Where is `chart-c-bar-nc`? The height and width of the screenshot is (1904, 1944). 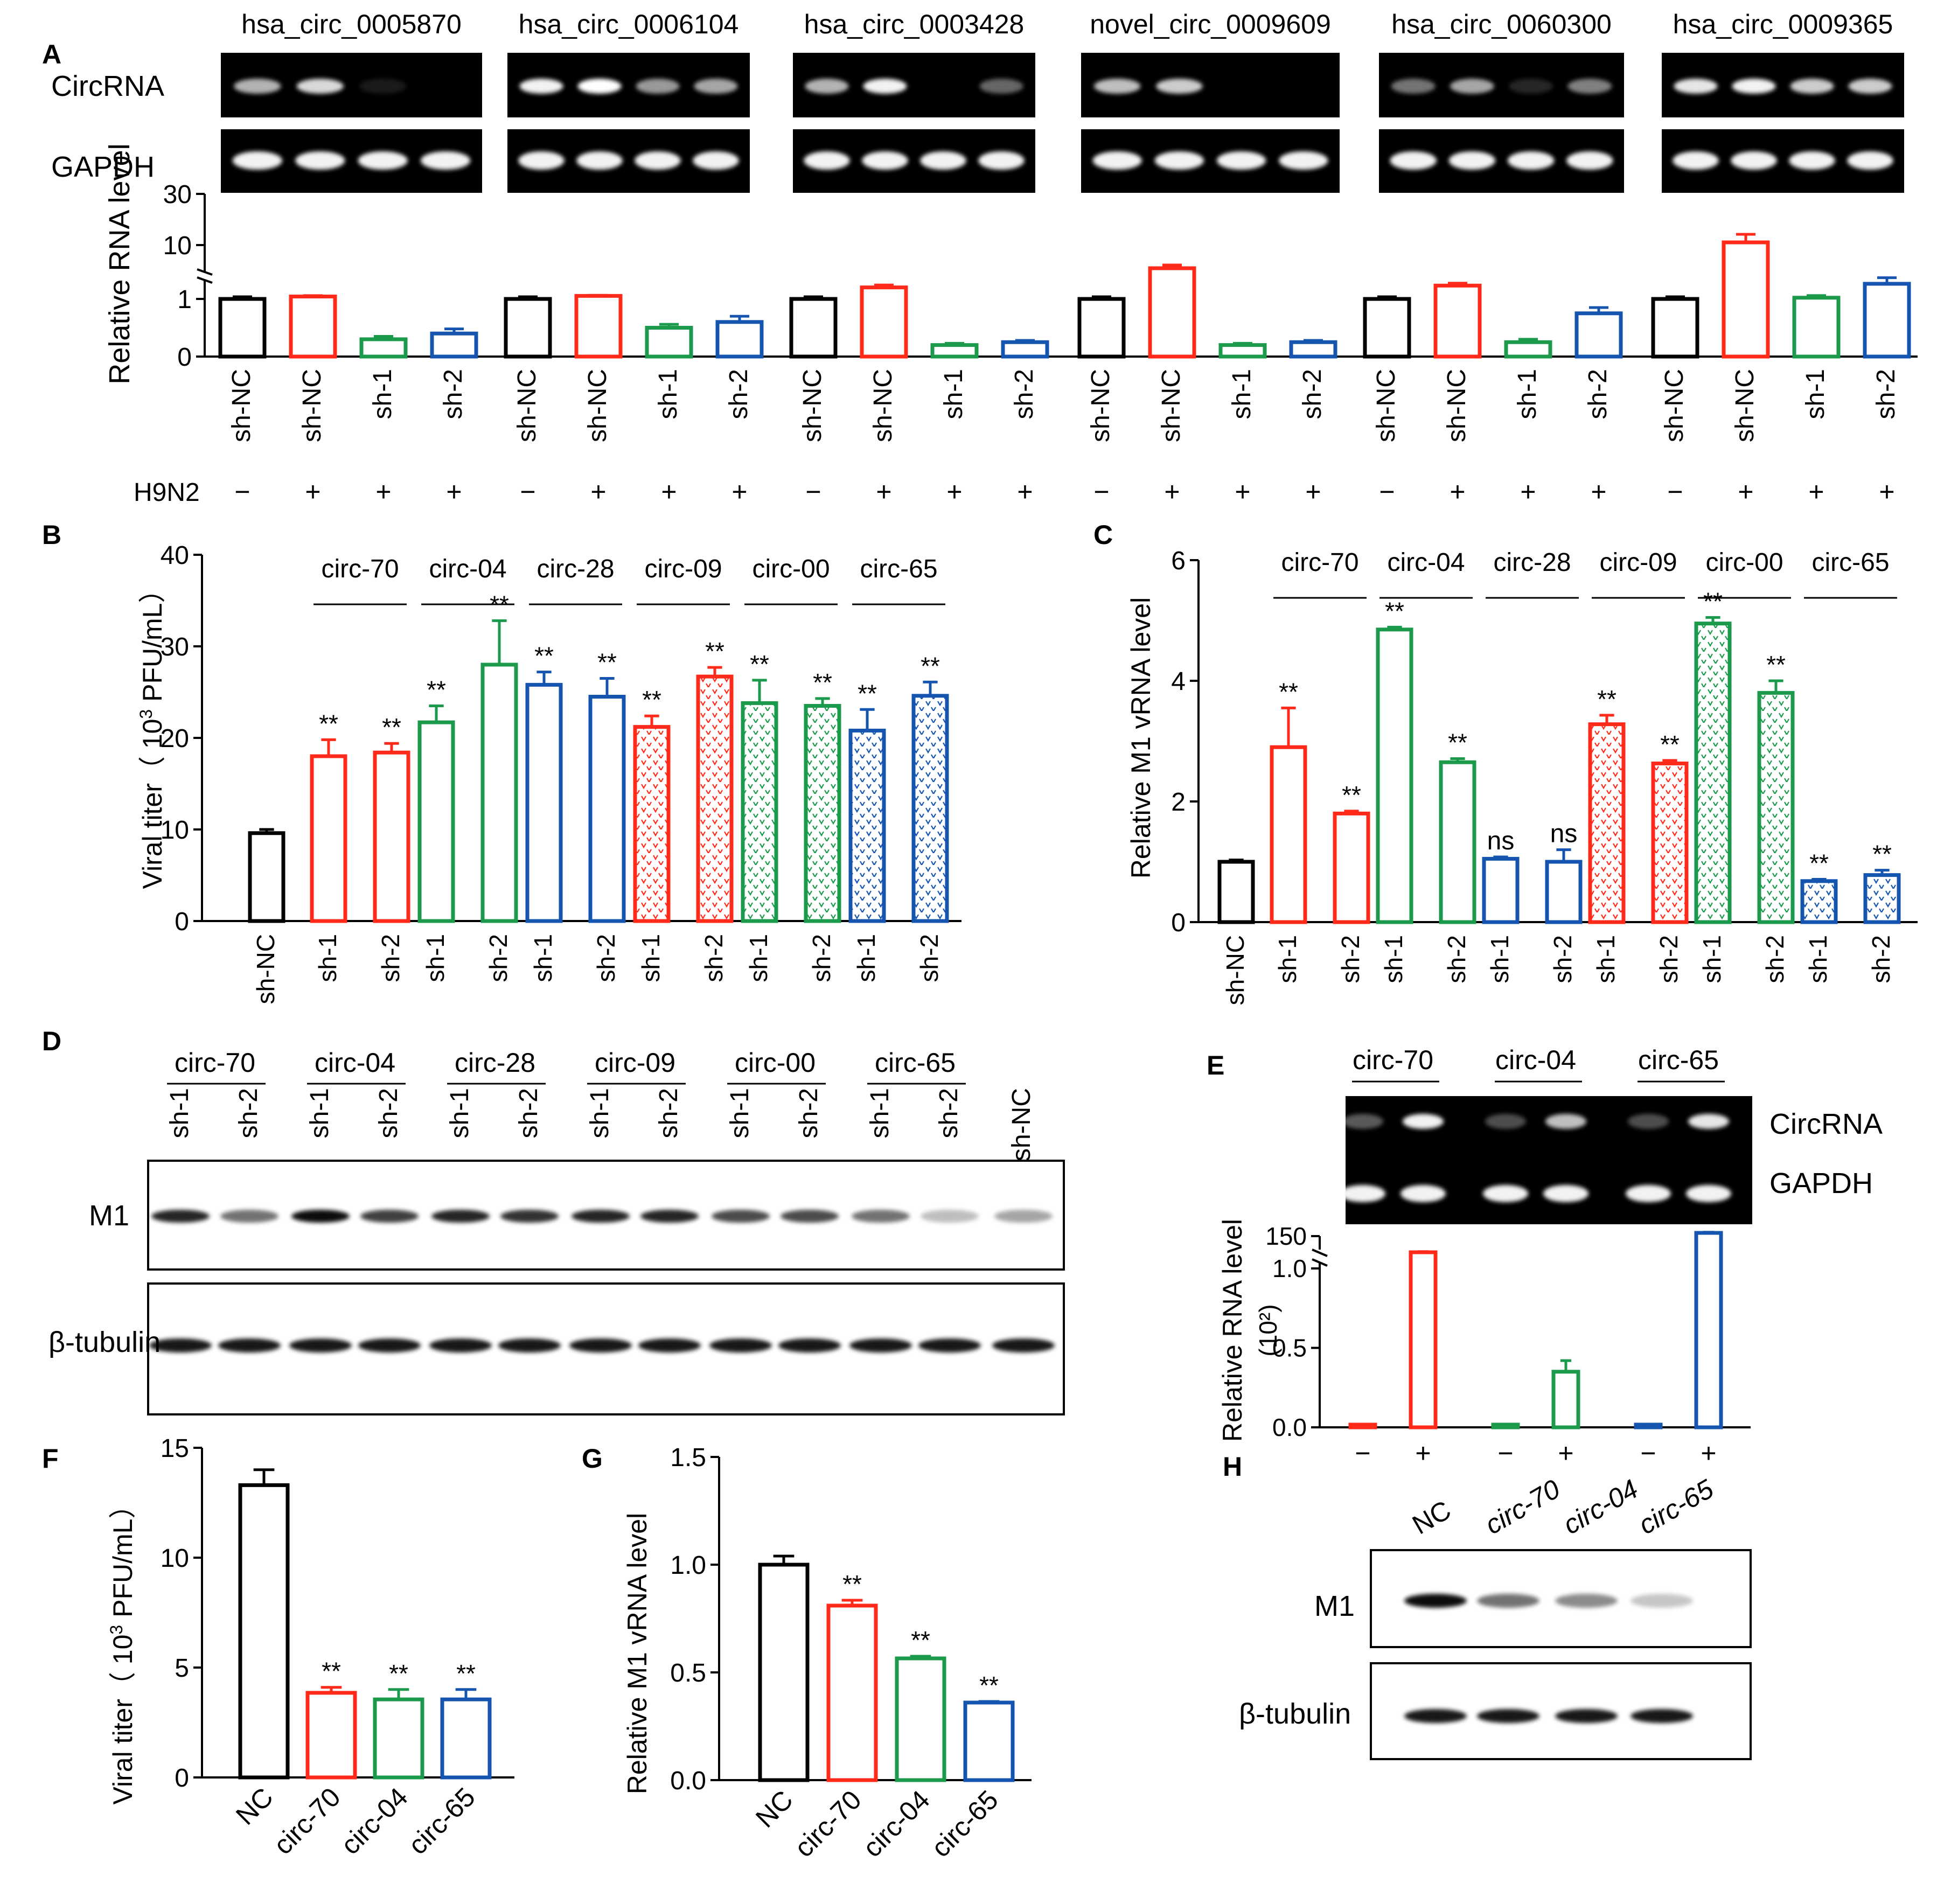
chart-c-bar-nc is located at coordinates (1236, 892).